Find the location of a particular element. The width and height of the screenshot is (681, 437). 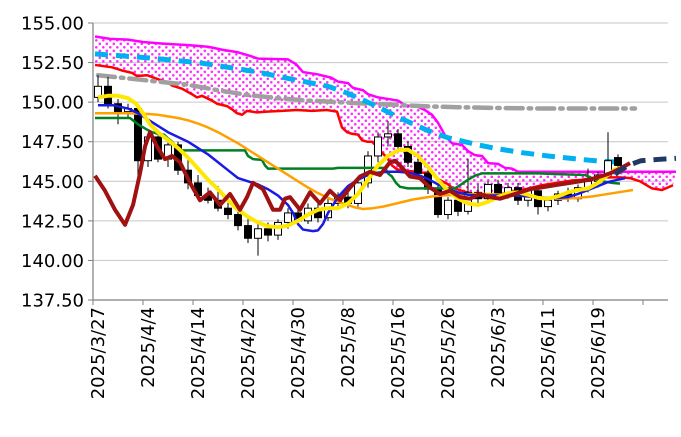

x-axis-label: 2025/6/3 is located at coordinates (498, 347).